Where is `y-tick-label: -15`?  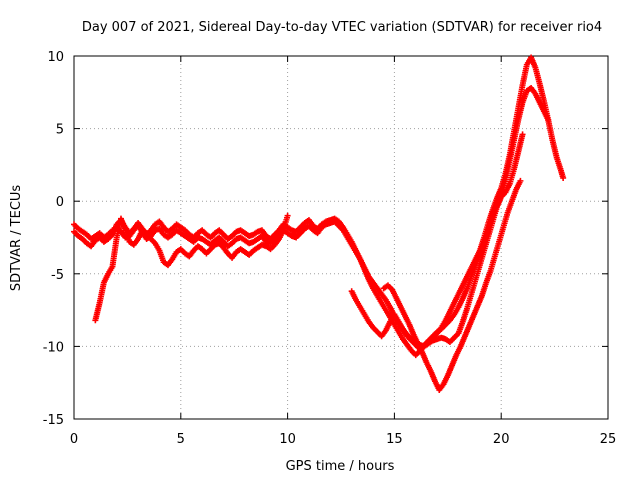
y-tick-label: -15 is located at coordinates (53, 420).